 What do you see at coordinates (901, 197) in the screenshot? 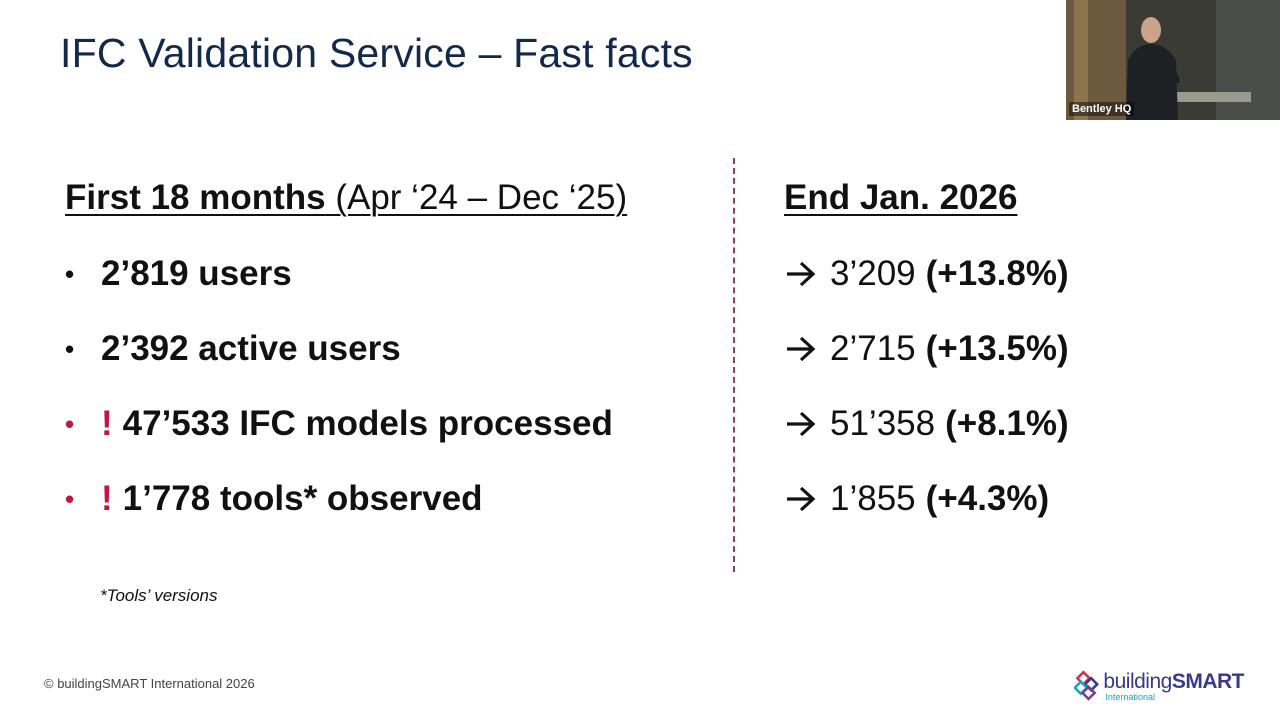
I see `right-column-heading: End Jan. 2026` at bounding box center [901, 197].